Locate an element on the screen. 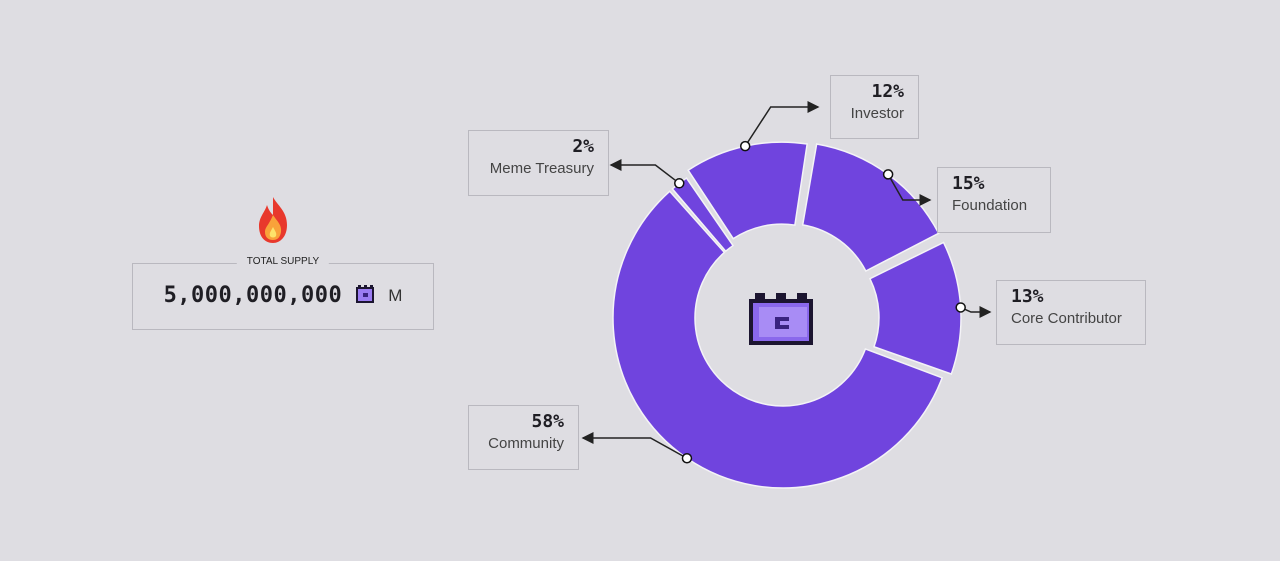  total-supply-box: TOTAL SUPPLY 5,000,000,000 M is located at coordinates (283, 293).